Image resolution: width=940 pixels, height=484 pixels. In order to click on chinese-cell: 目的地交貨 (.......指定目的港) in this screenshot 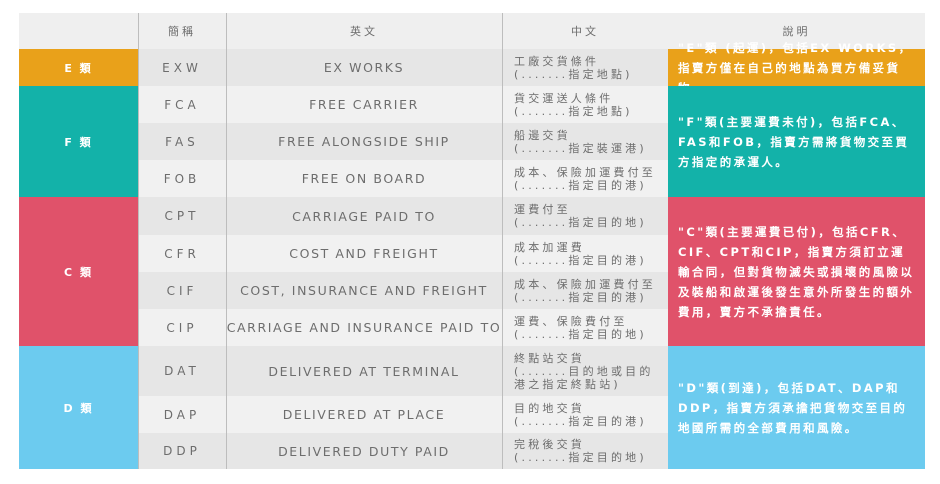, I will do `click(585, 414)`.